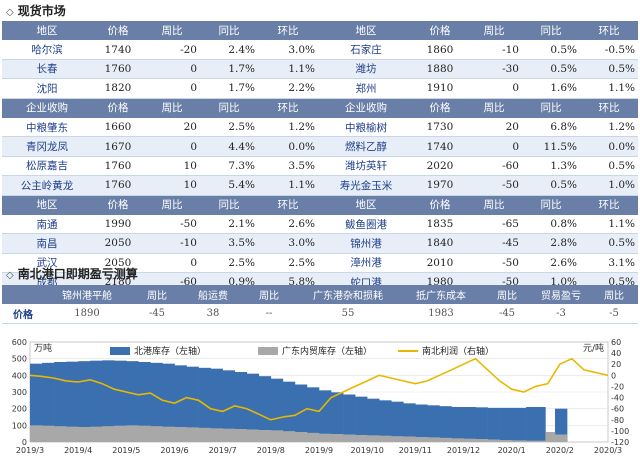 This screenshot has height=457, width=640. Describe the element at coordinates (302, 351) in the screenshot. I see `chart-legend: 北港库存（左轴） 广东内贸库存（左轴） 南北利润（右轴）` at that location.